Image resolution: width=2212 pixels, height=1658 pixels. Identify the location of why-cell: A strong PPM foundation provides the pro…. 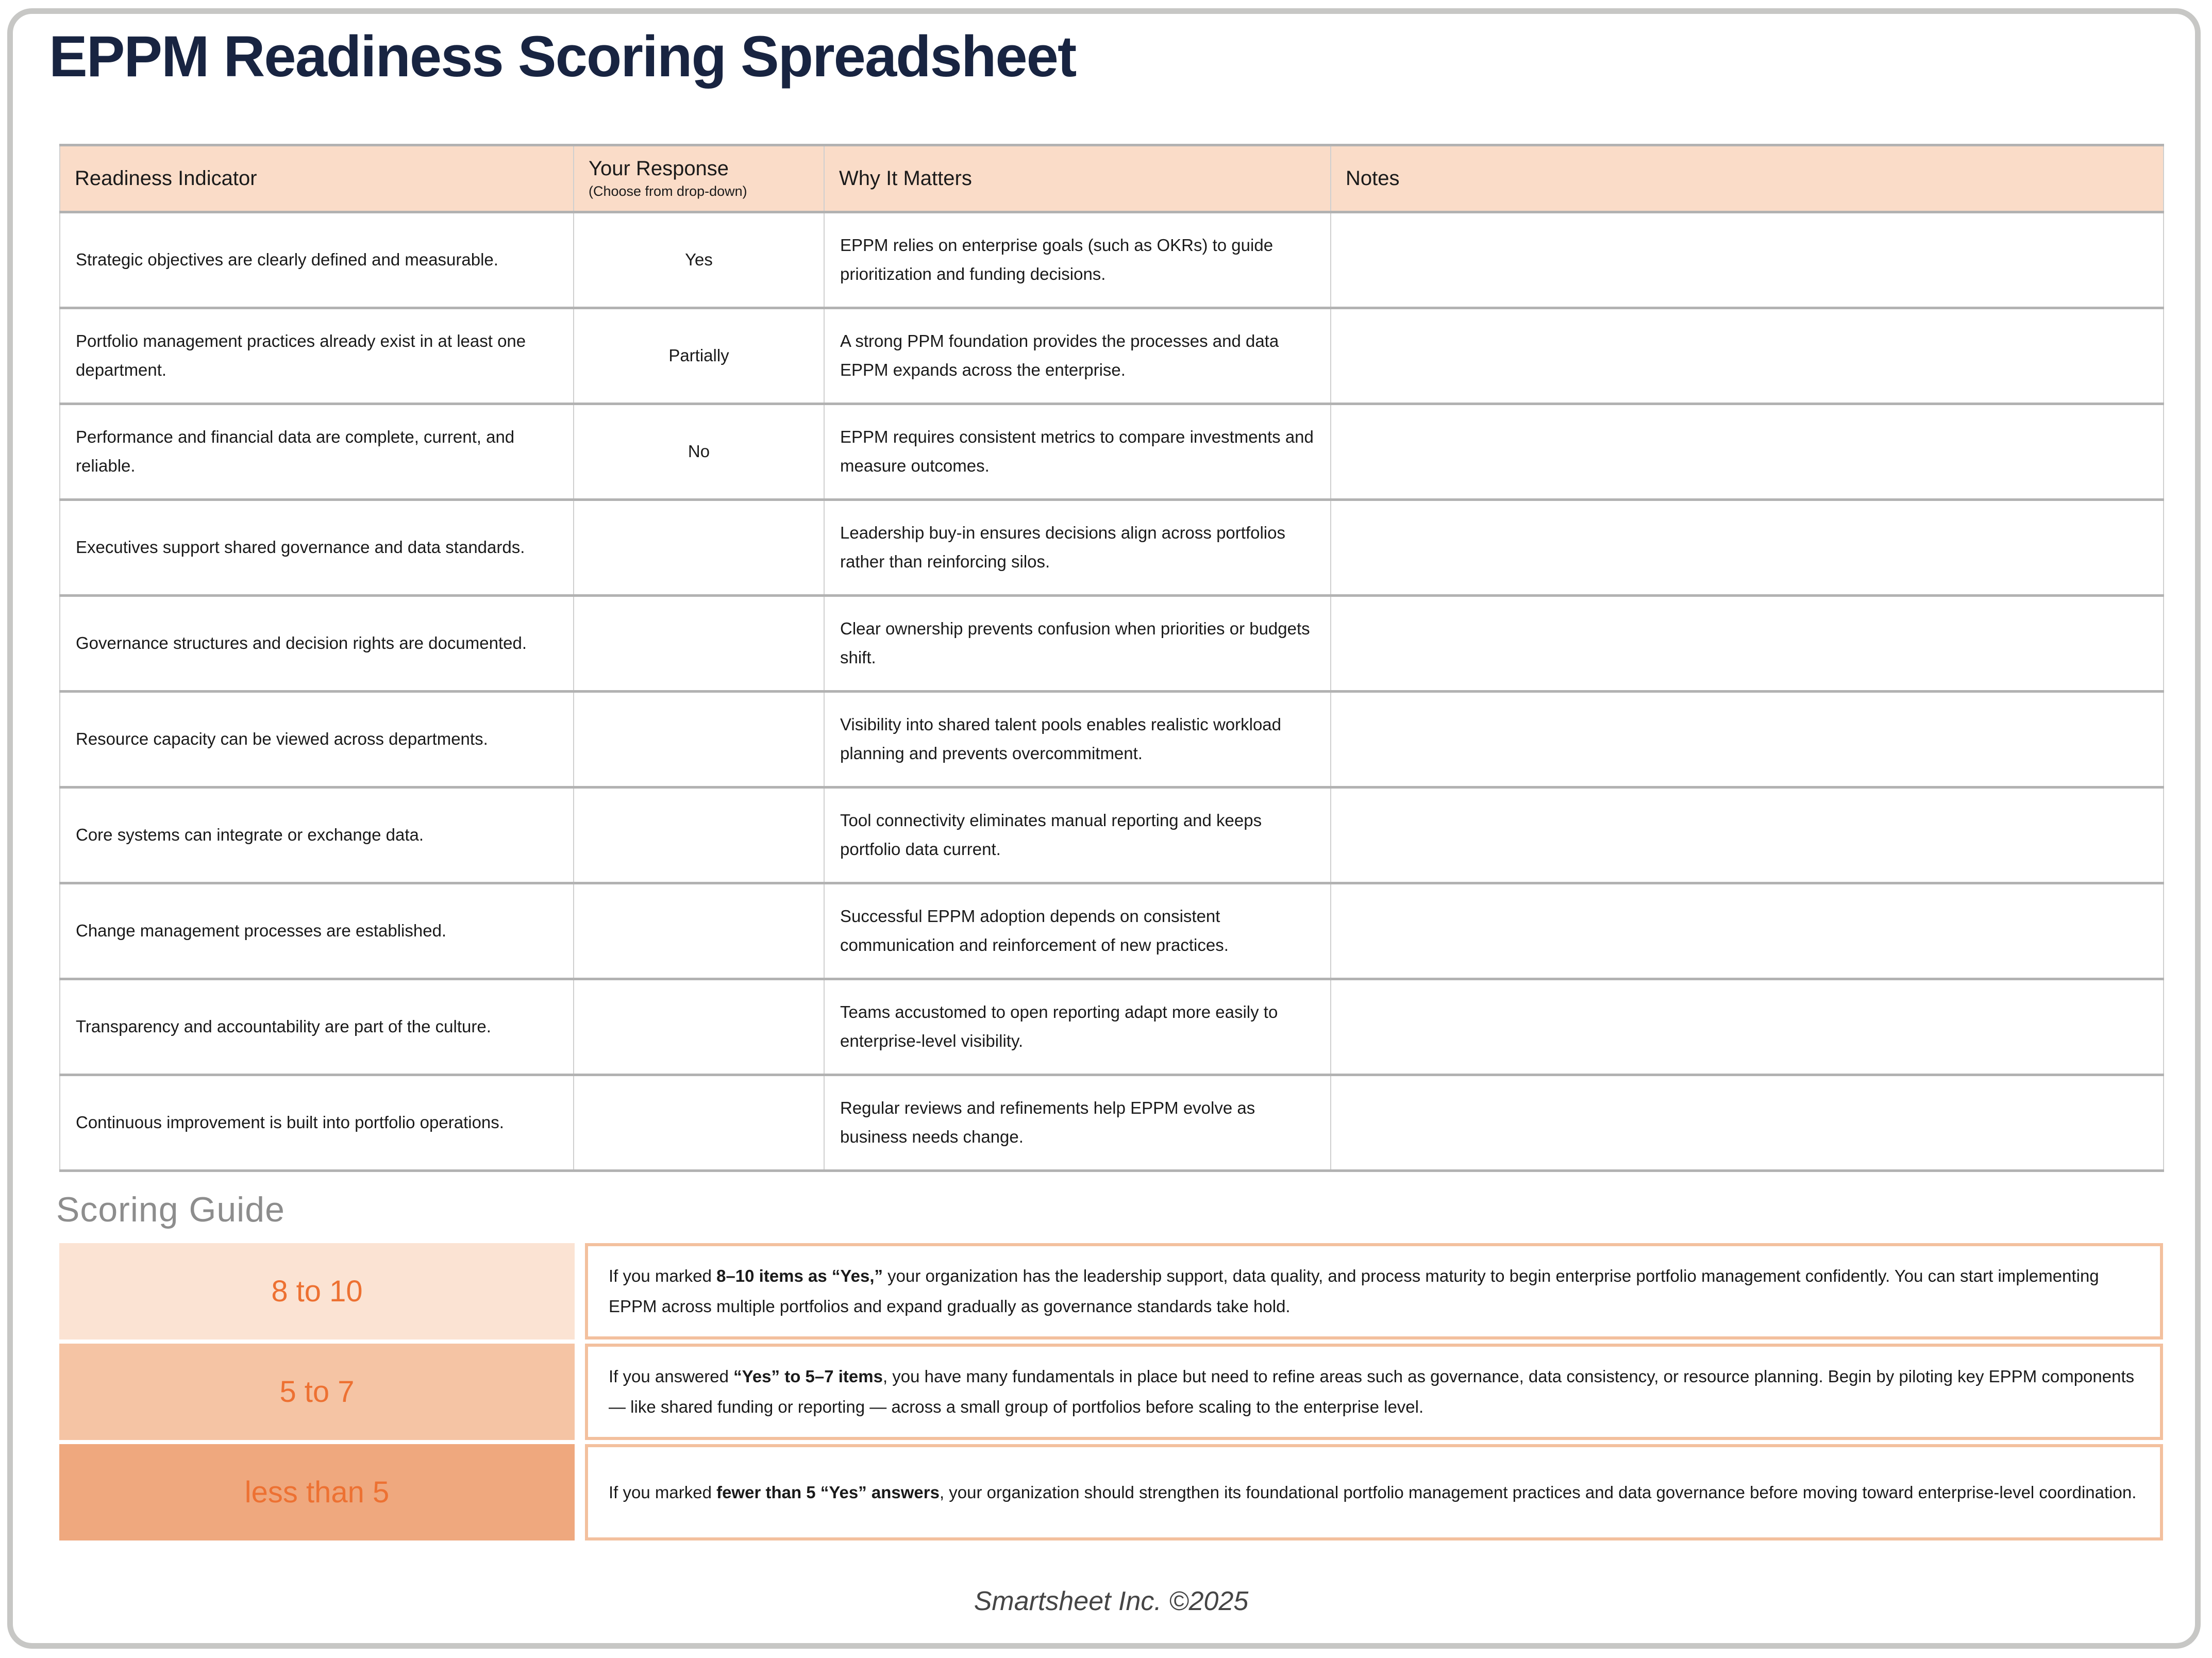
(1077, 355).